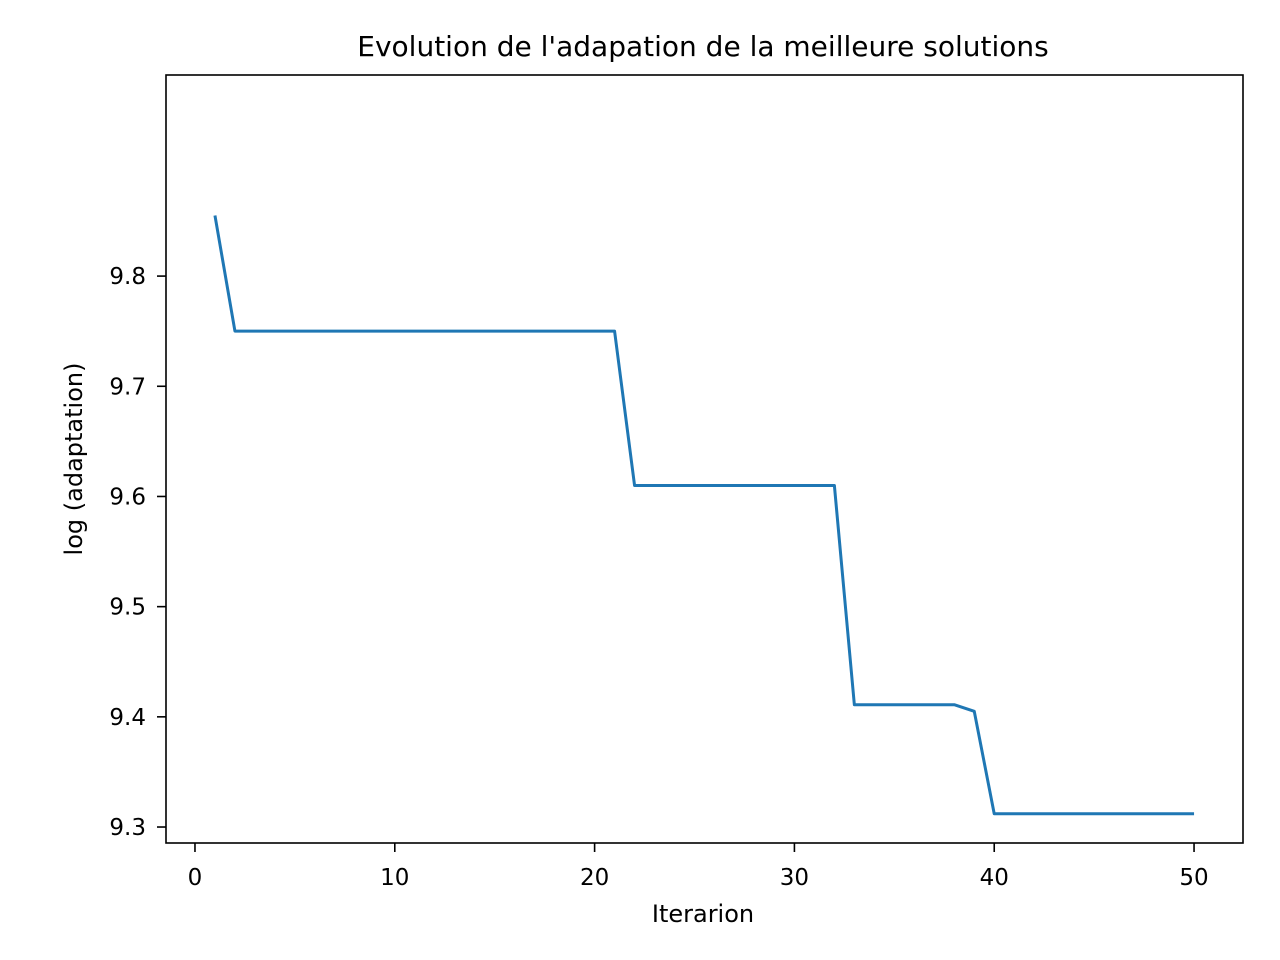 The height and width of the screenshot is (960, 1280). Describe the element at coordinates (137, 552) in the screenshot. I see `y-axis-ticks: 9.3 9.4 9.5 9.6 9.7 9.8` at that location.